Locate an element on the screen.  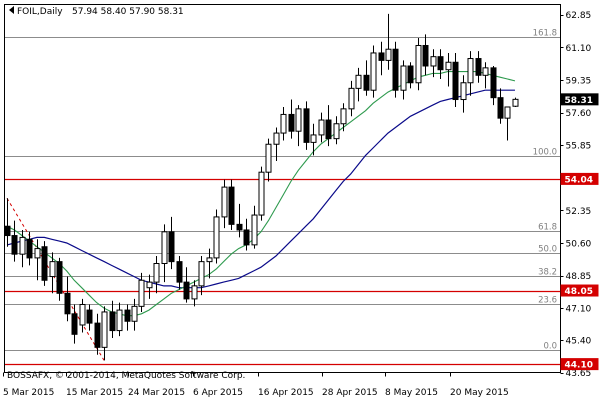
fib-label: 0.0 is located at coordinates (550, 347).